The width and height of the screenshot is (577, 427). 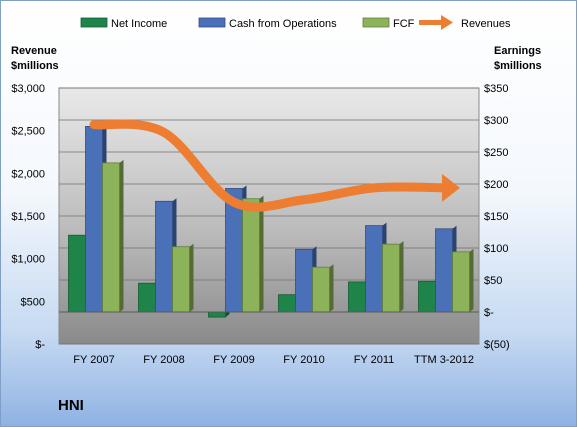 I want to click on right-axis-ticks: $(50) $- $50 $100 $150 $200 $250 $300 $350, so click(x=497, y=217).